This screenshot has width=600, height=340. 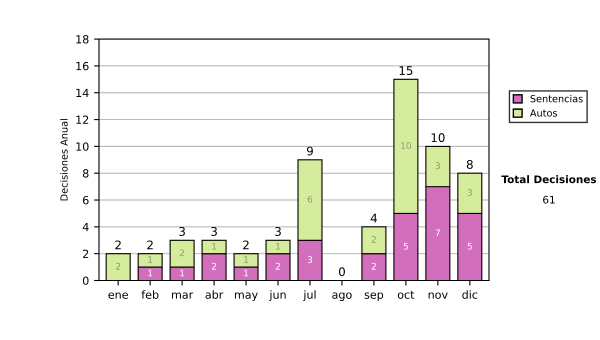 I want to click on y-axis-title: Decisiones Anual, so click(x=64, y=159).